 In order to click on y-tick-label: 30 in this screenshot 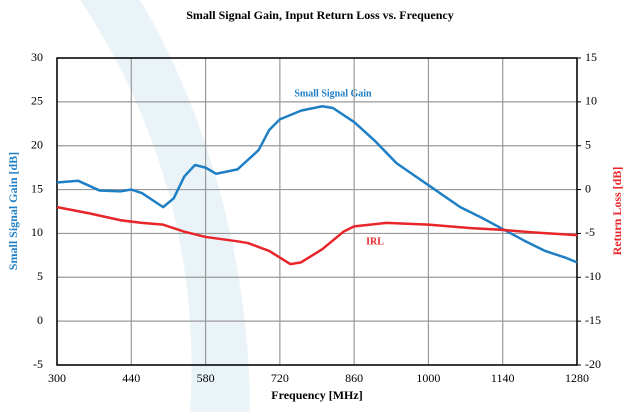, I will do `click(37, 57)`.